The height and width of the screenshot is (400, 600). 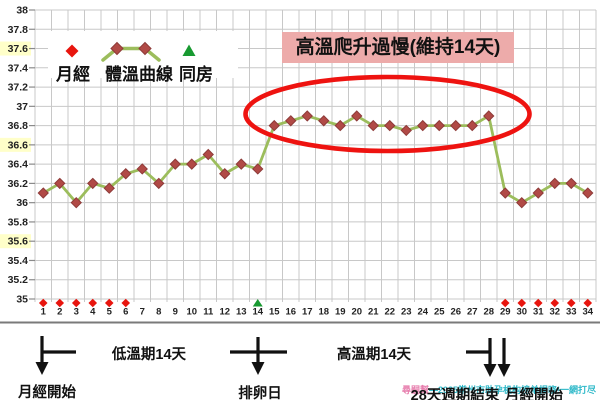 What do you see at coordinates (149, 355) in the screenshot?
I see `label-low-temp-phase: 低溫期14天` at bounding box center [149, 355].